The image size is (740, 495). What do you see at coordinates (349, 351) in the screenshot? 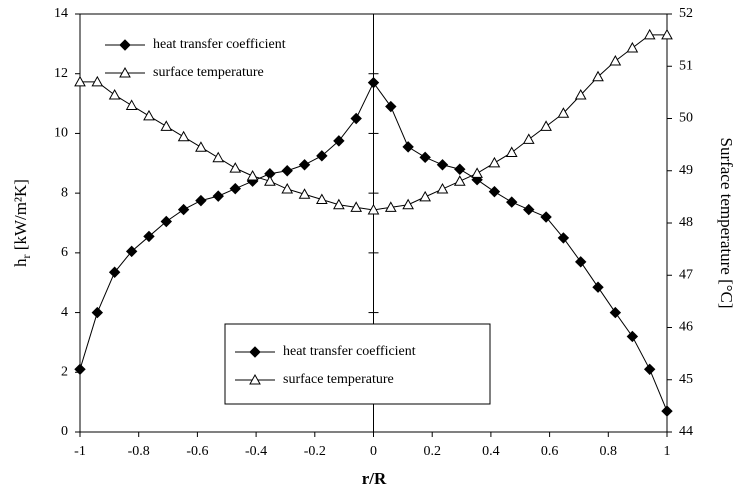
I see `legend-label: heat transfer coefficient` at bounding box center [349, 351].